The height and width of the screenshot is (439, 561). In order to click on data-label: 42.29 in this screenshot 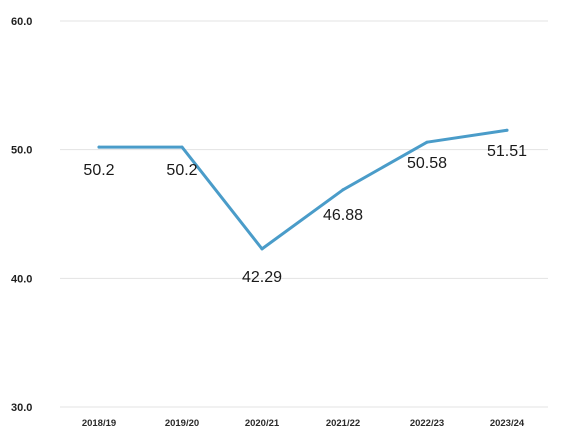, I will do `click(262, 277)`.